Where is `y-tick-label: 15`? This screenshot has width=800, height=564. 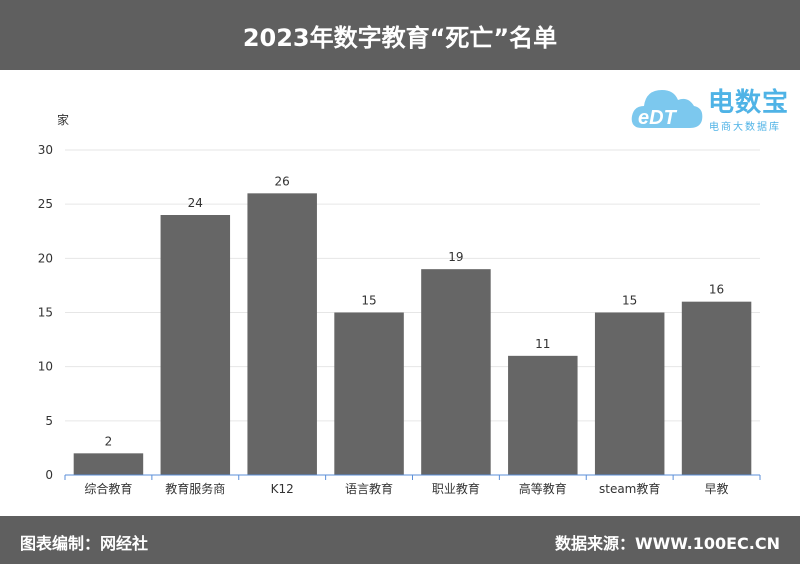 y-tick-label: 15 is located at coordinates (45, 313).